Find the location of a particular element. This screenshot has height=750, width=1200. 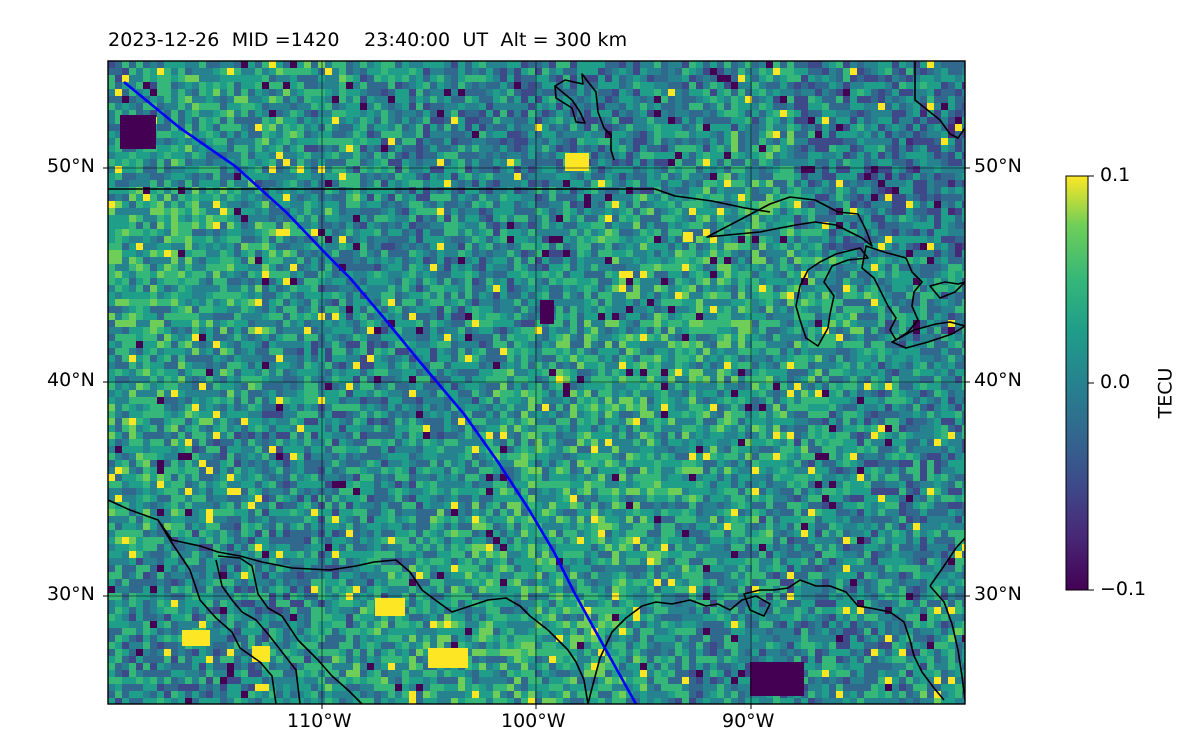

colorbar-tick-min: −0.1 is located at coordinates (1123, 589).